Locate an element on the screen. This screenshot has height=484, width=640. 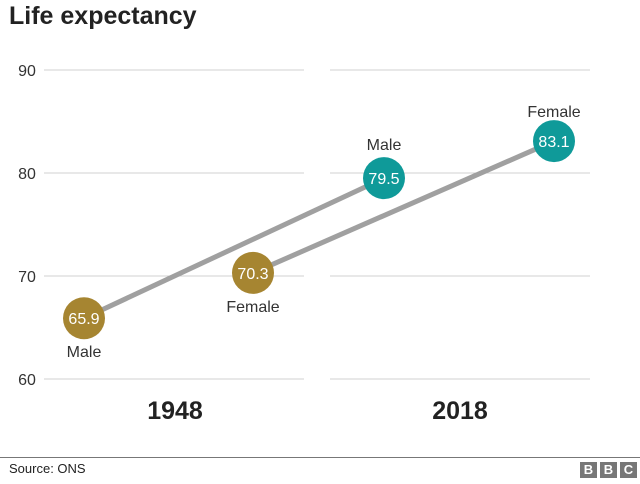
data-label: 65.9 is located at coordinates (83, 319).